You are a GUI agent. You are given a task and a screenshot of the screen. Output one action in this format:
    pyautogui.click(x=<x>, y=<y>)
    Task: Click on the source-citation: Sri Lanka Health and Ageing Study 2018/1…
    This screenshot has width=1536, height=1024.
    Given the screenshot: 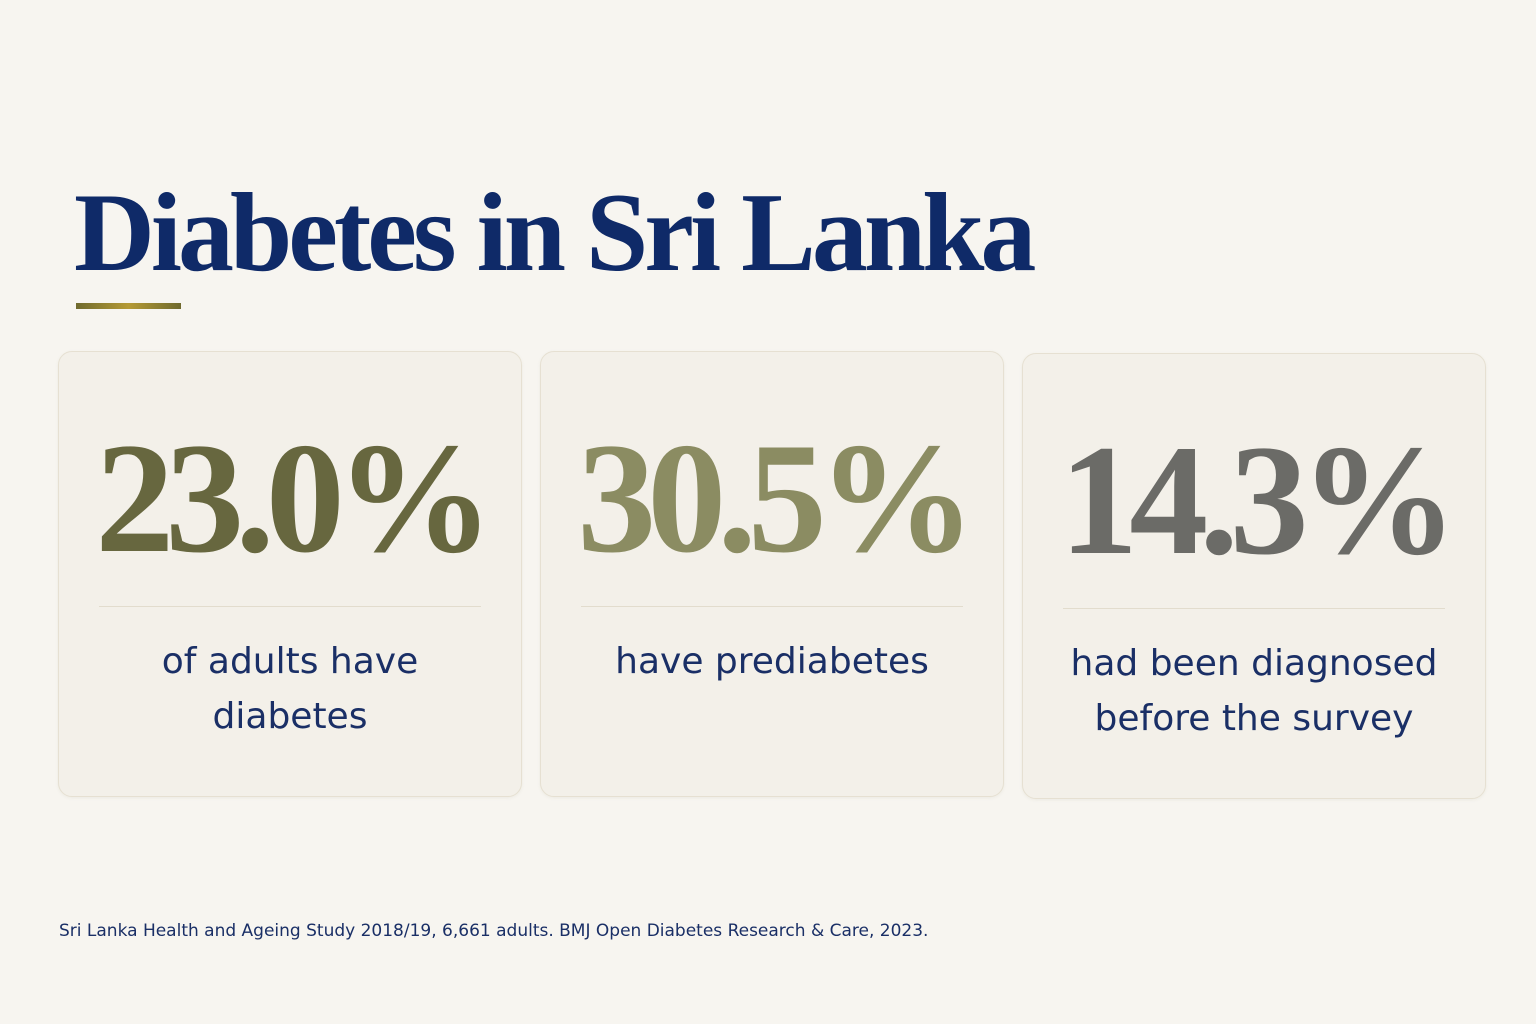 What is the action you would take?
    pyautogui.click(x=494, y=931)
    